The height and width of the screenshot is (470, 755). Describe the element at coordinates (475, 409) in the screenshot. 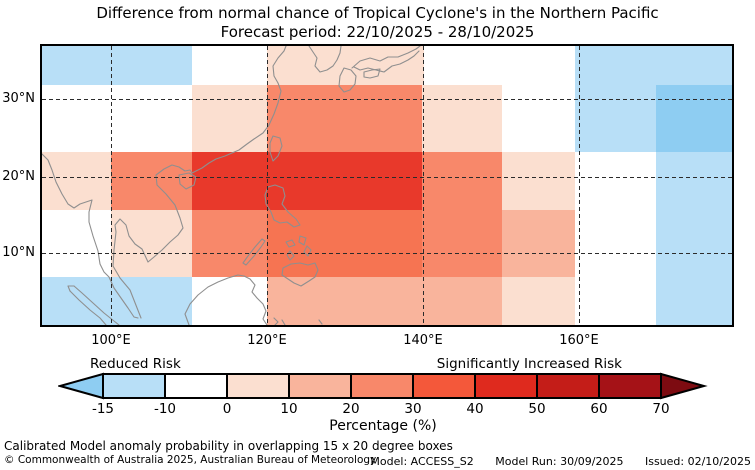

I see `colorbar-tick-label: 40` at that location.